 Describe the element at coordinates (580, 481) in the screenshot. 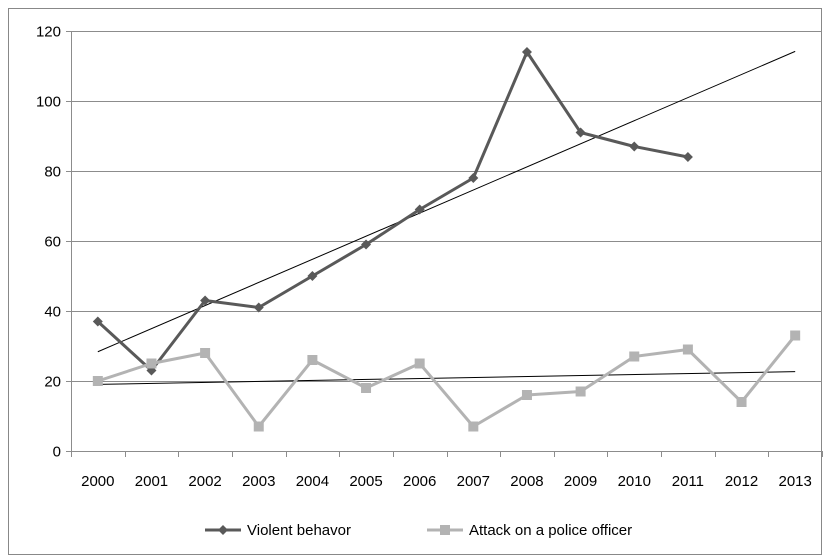

I see `x-tick-label: 2009` at that location.